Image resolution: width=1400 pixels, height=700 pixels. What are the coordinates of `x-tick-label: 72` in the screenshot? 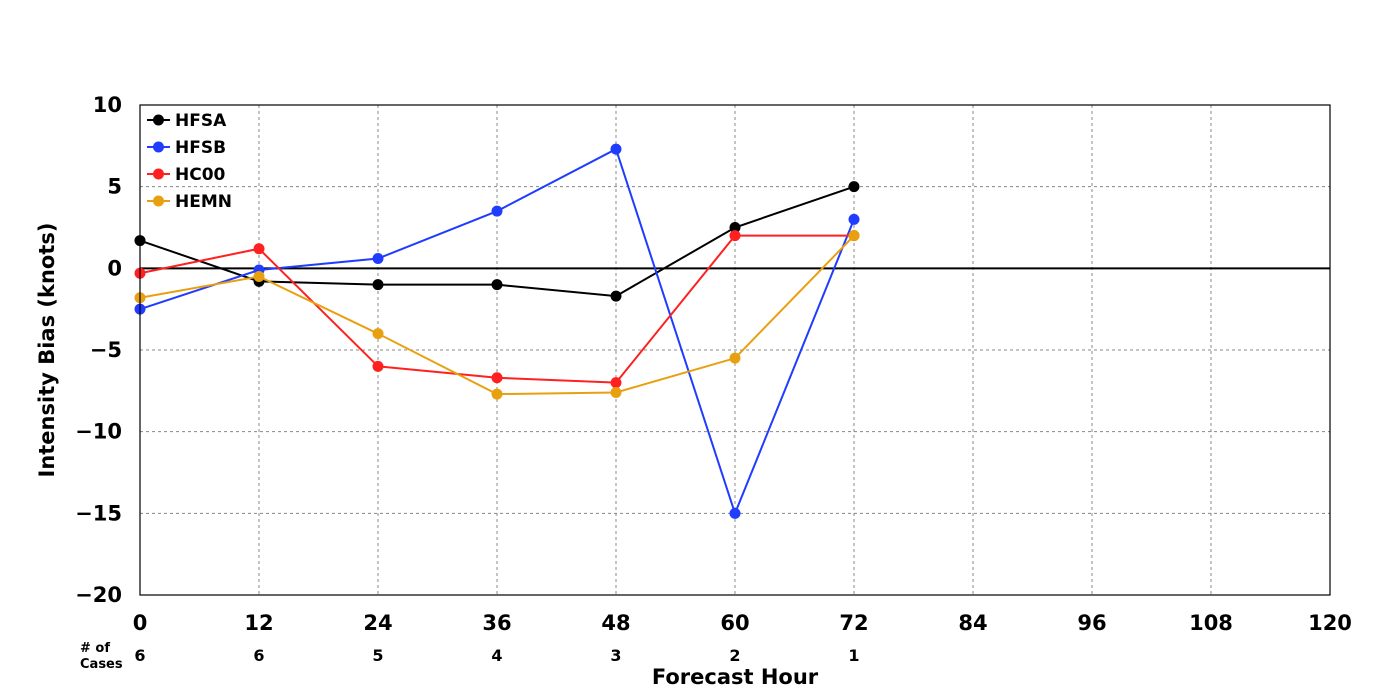 It's located at (853, 623).